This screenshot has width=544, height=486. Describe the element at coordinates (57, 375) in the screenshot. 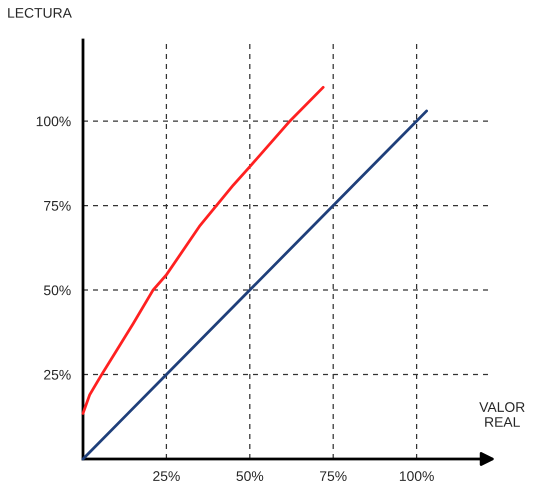

I see `y-tick-label: 25%` at that location.